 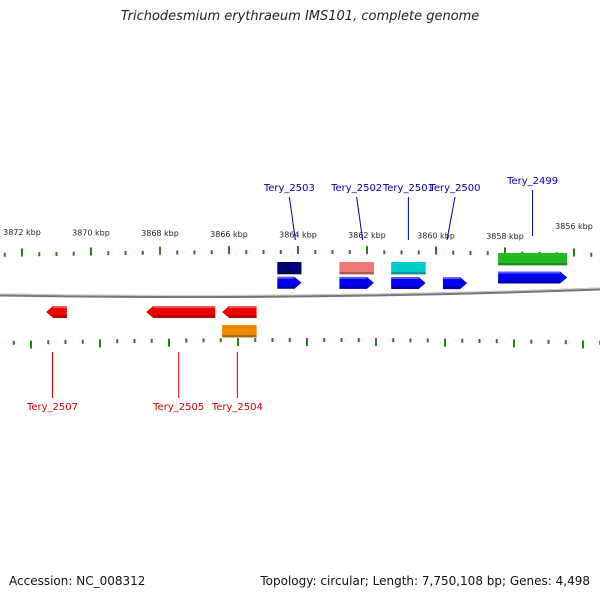 What do you see at coordinates (451, 278) in the screenshot?
I see `gene-tery-2500-arrow-highlight` at bounding box center [451, 278].